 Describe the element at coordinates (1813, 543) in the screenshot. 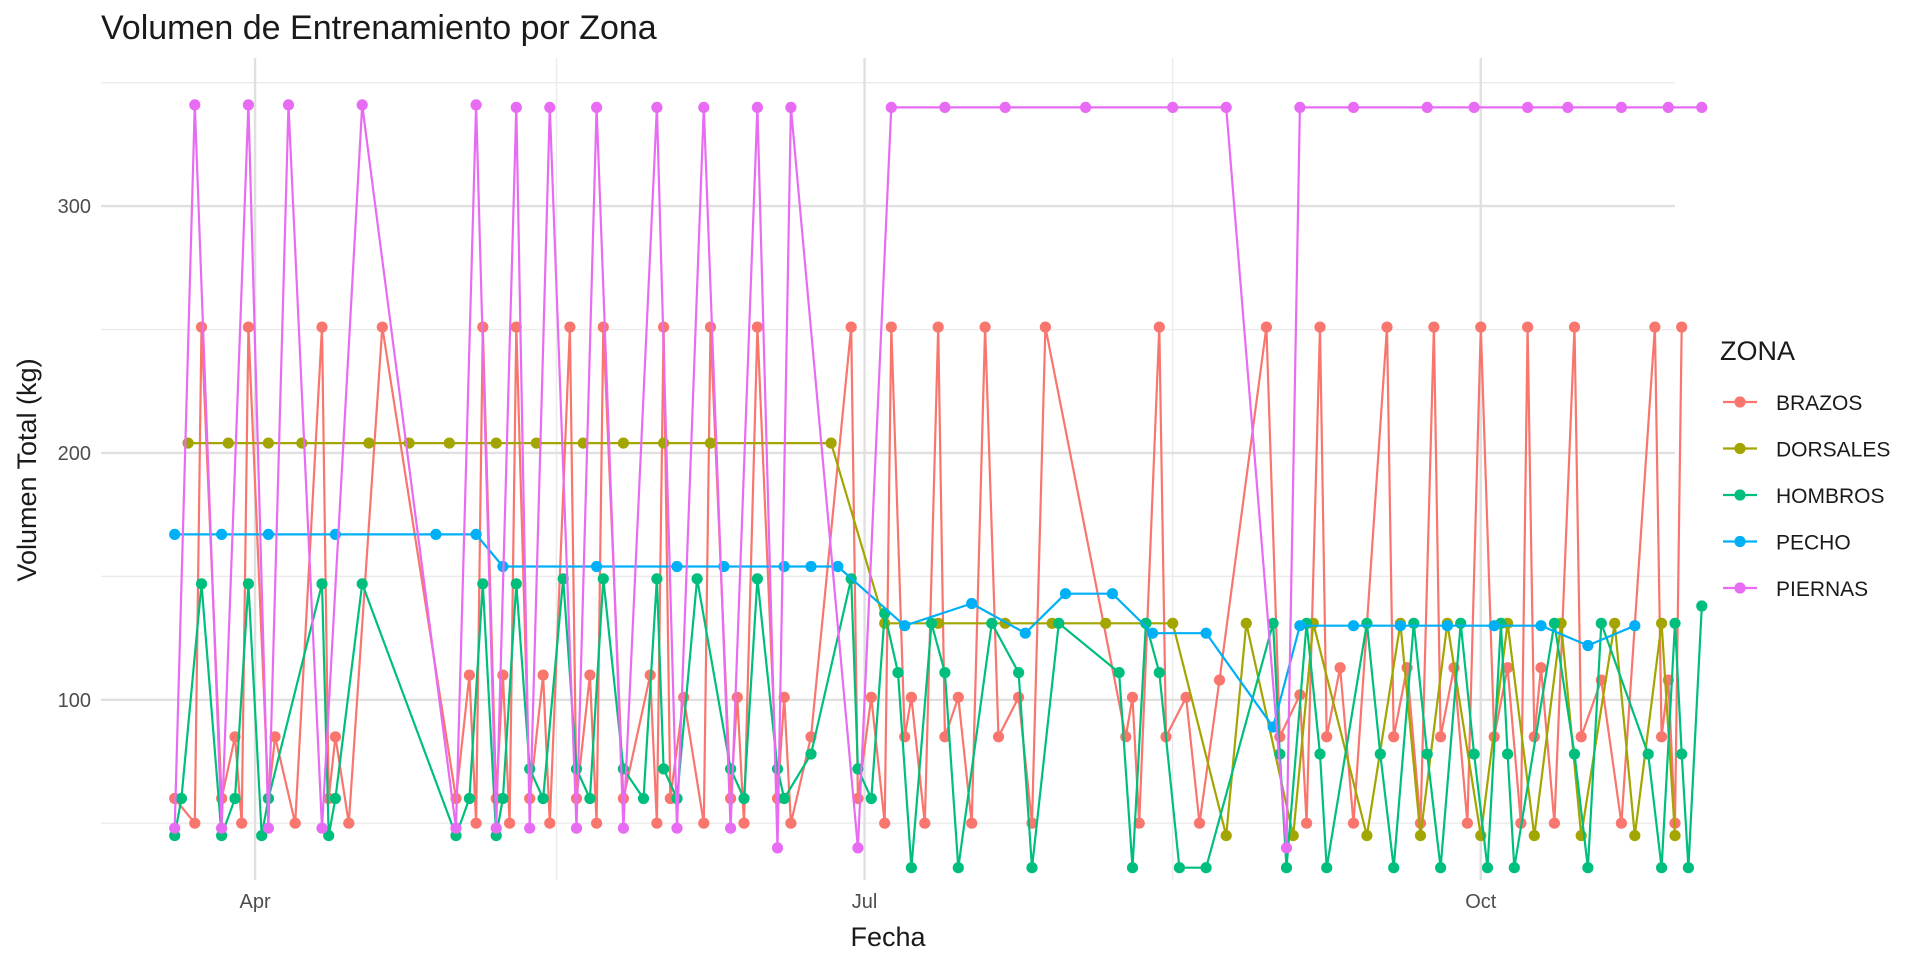

I see `legend-label: PECHO` at that location.